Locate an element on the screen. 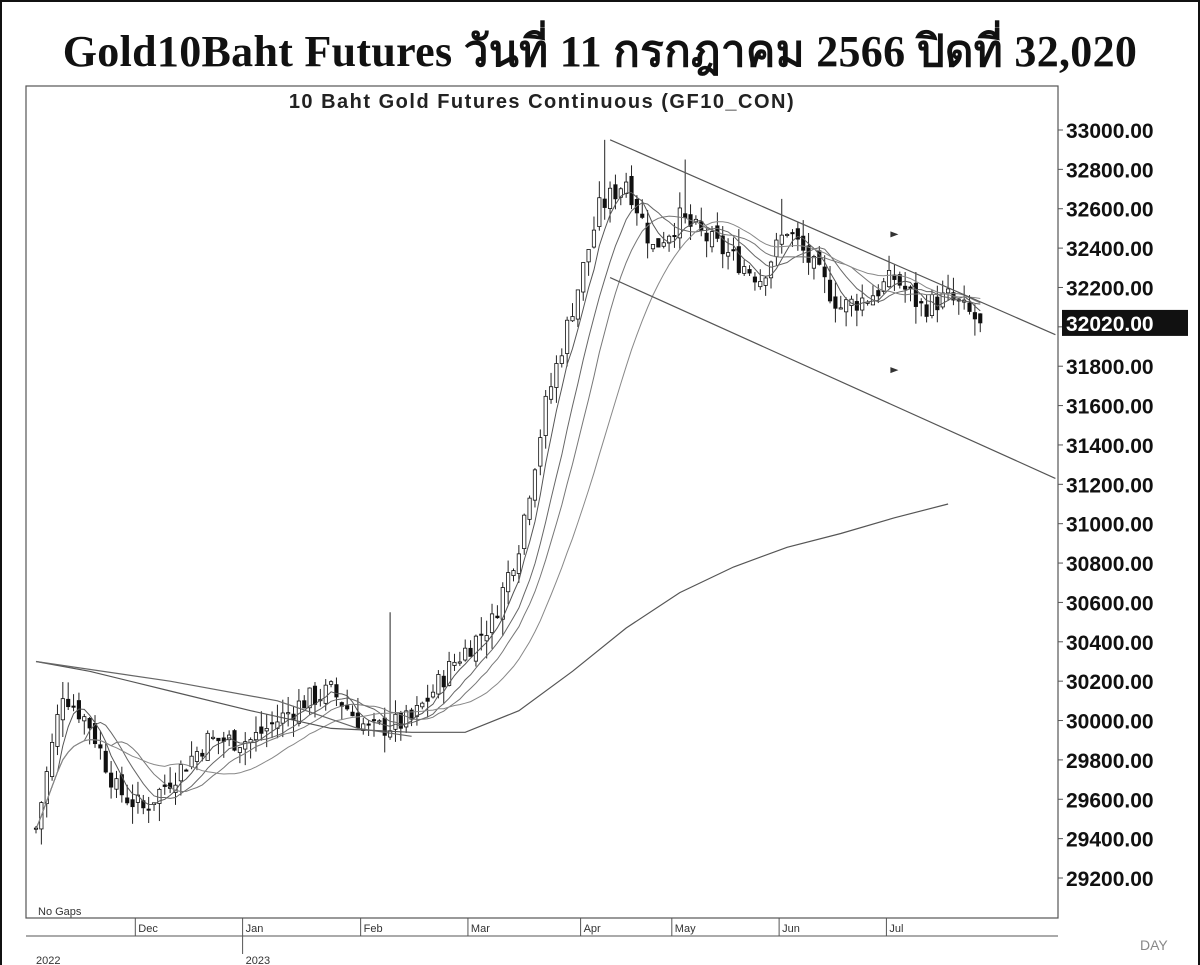 This screenshot has height=965, width=1200. y-tick-label: 30800.00 is located at coordinates (1110, 564).